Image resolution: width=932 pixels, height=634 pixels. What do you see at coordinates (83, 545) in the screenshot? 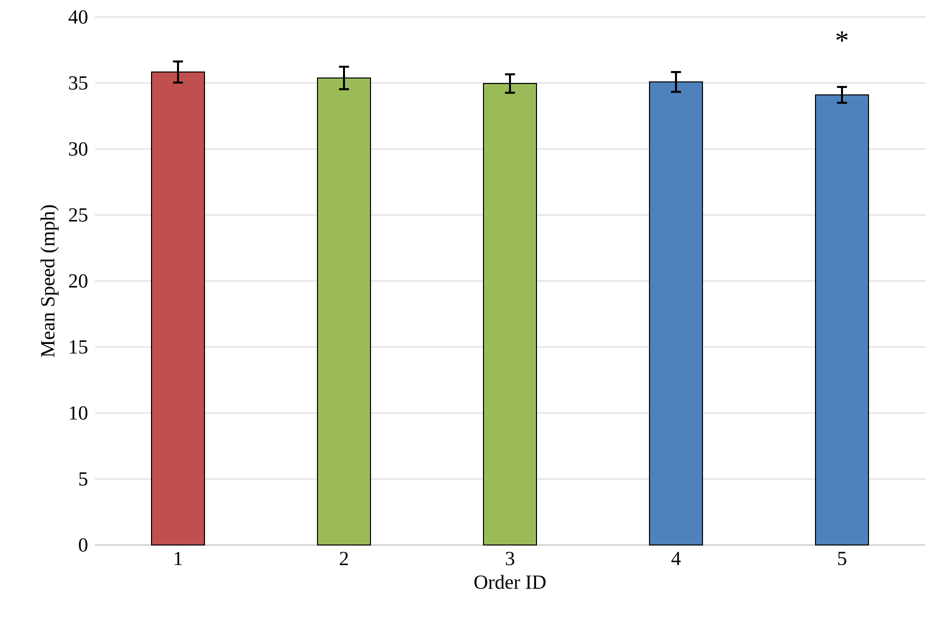
I see `y-tick-label: 0` at bounding box center [83, 545].